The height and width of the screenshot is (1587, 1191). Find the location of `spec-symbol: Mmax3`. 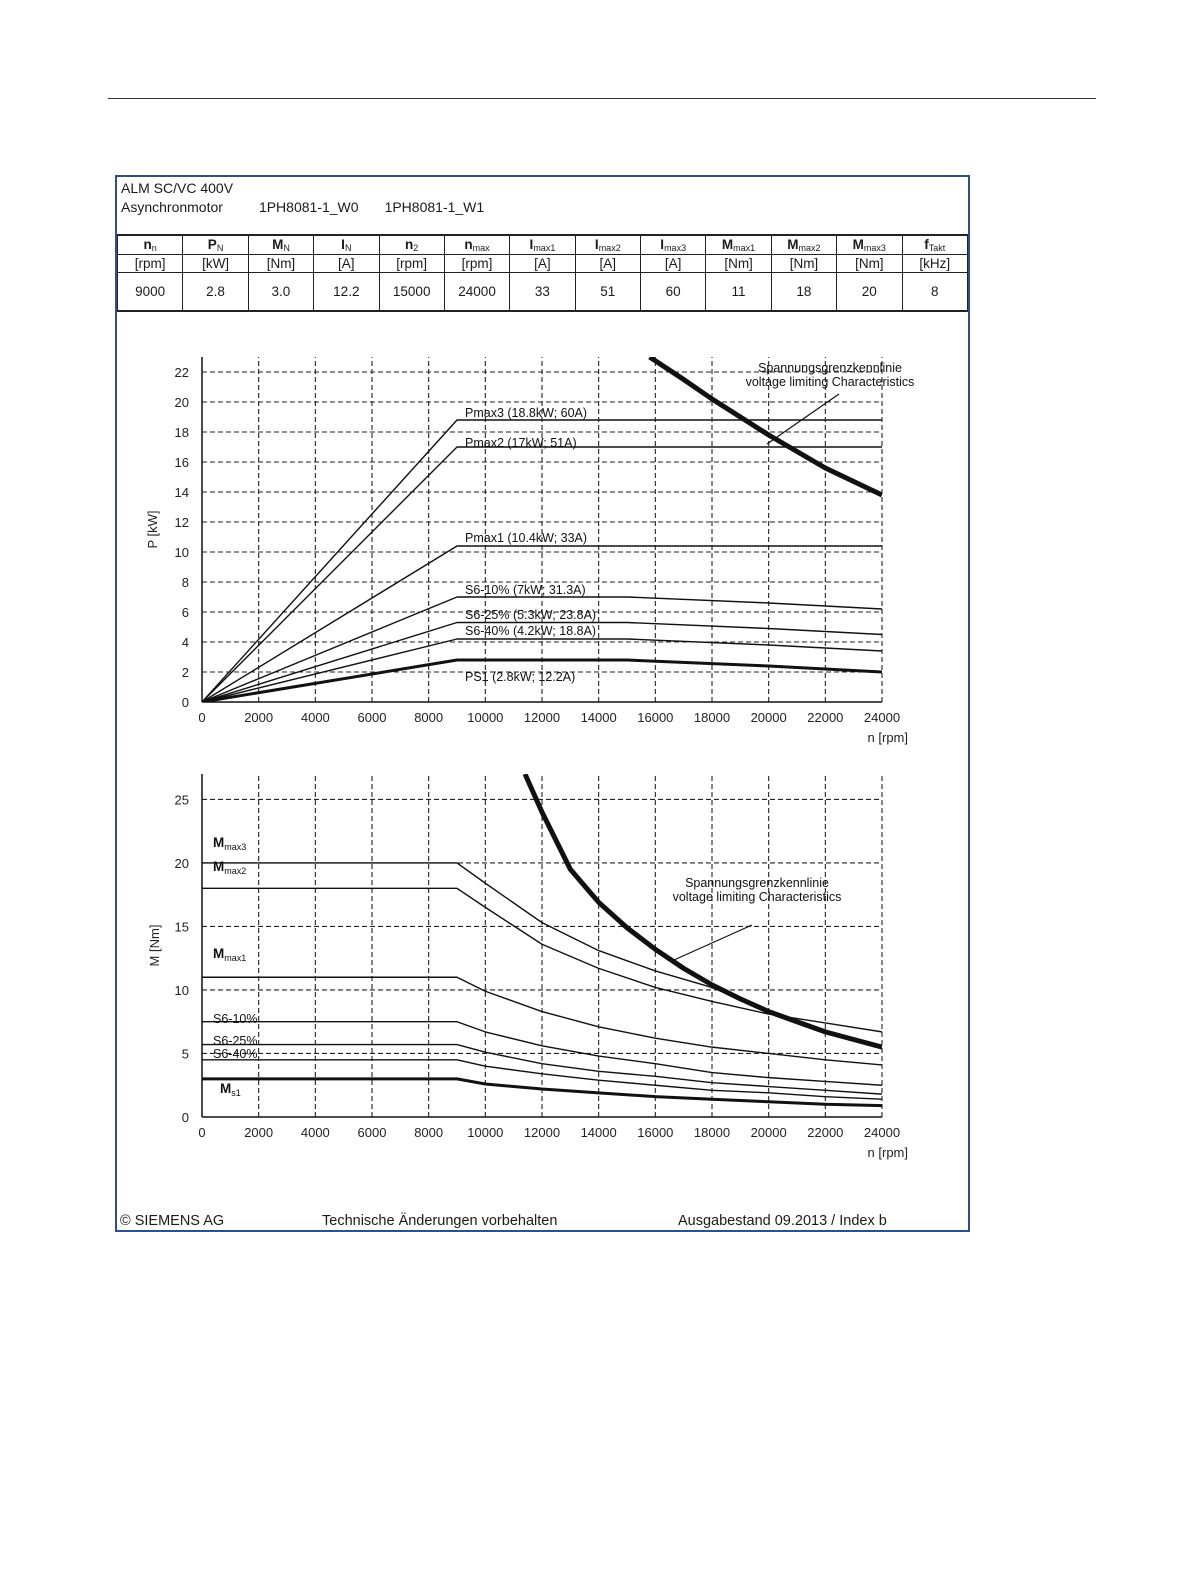

spec-symbol: Mmax3 is located at coordinates (869, 244).